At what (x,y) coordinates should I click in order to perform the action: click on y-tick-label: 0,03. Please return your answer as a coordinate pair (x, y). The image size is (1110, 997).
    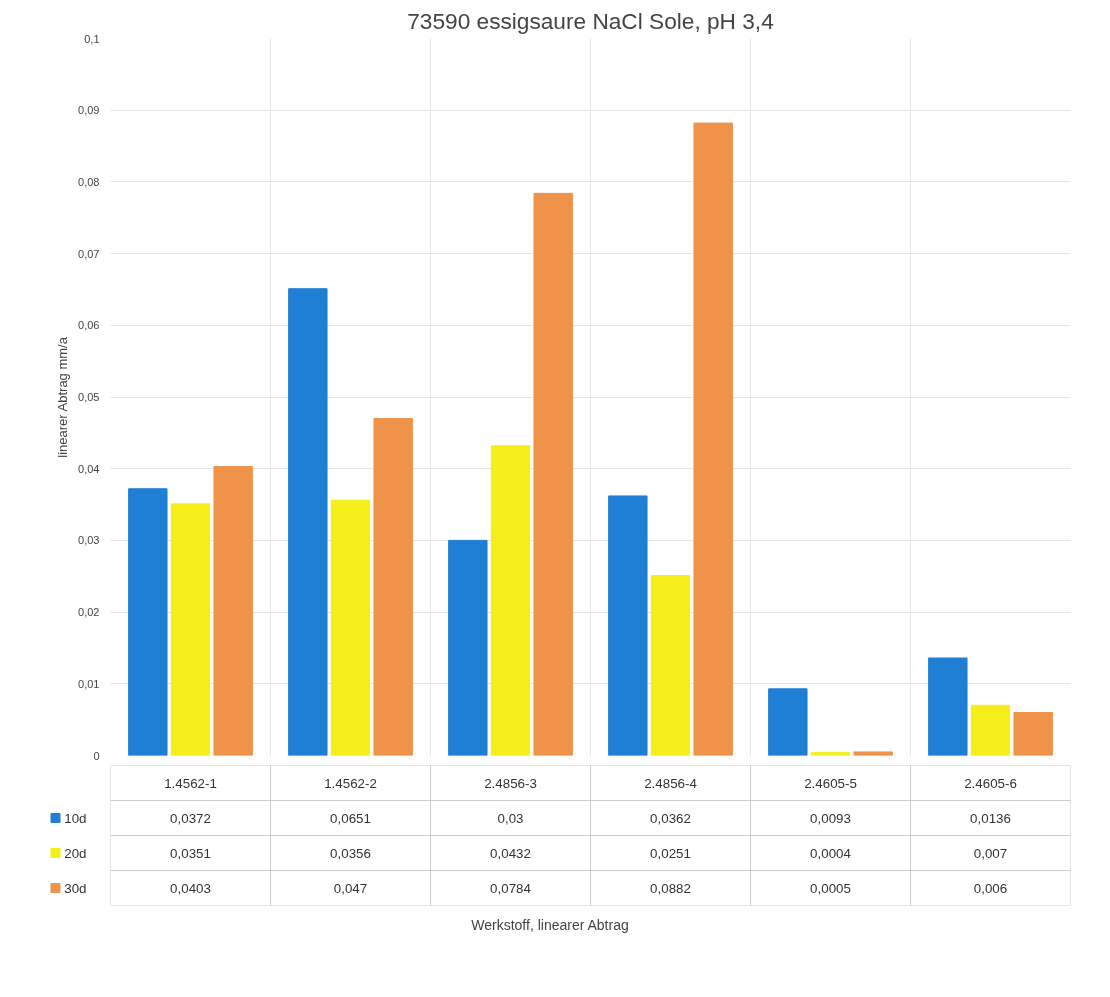
    Looking at the image, I should click on (89, 540).